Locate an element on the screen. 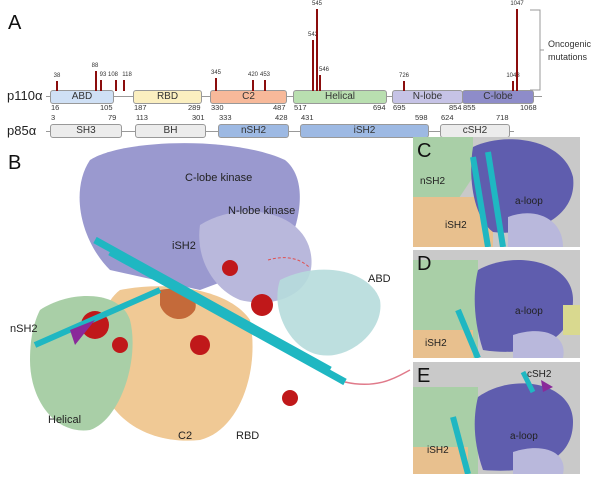 The width and height of the screenshot is (600, 479). label-ish2-d: iSH2 is located at coordinates (436, 343).